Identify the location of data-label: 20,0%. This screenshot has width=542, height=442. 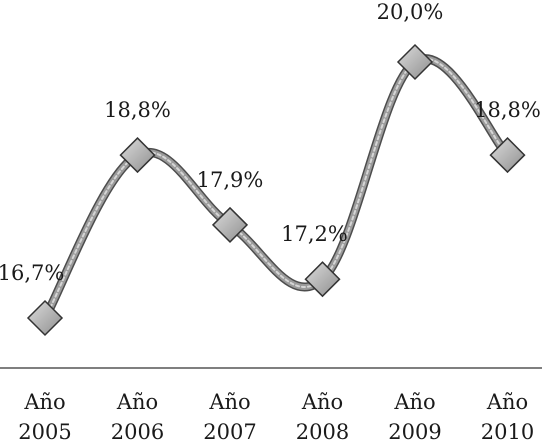
(410, 12).